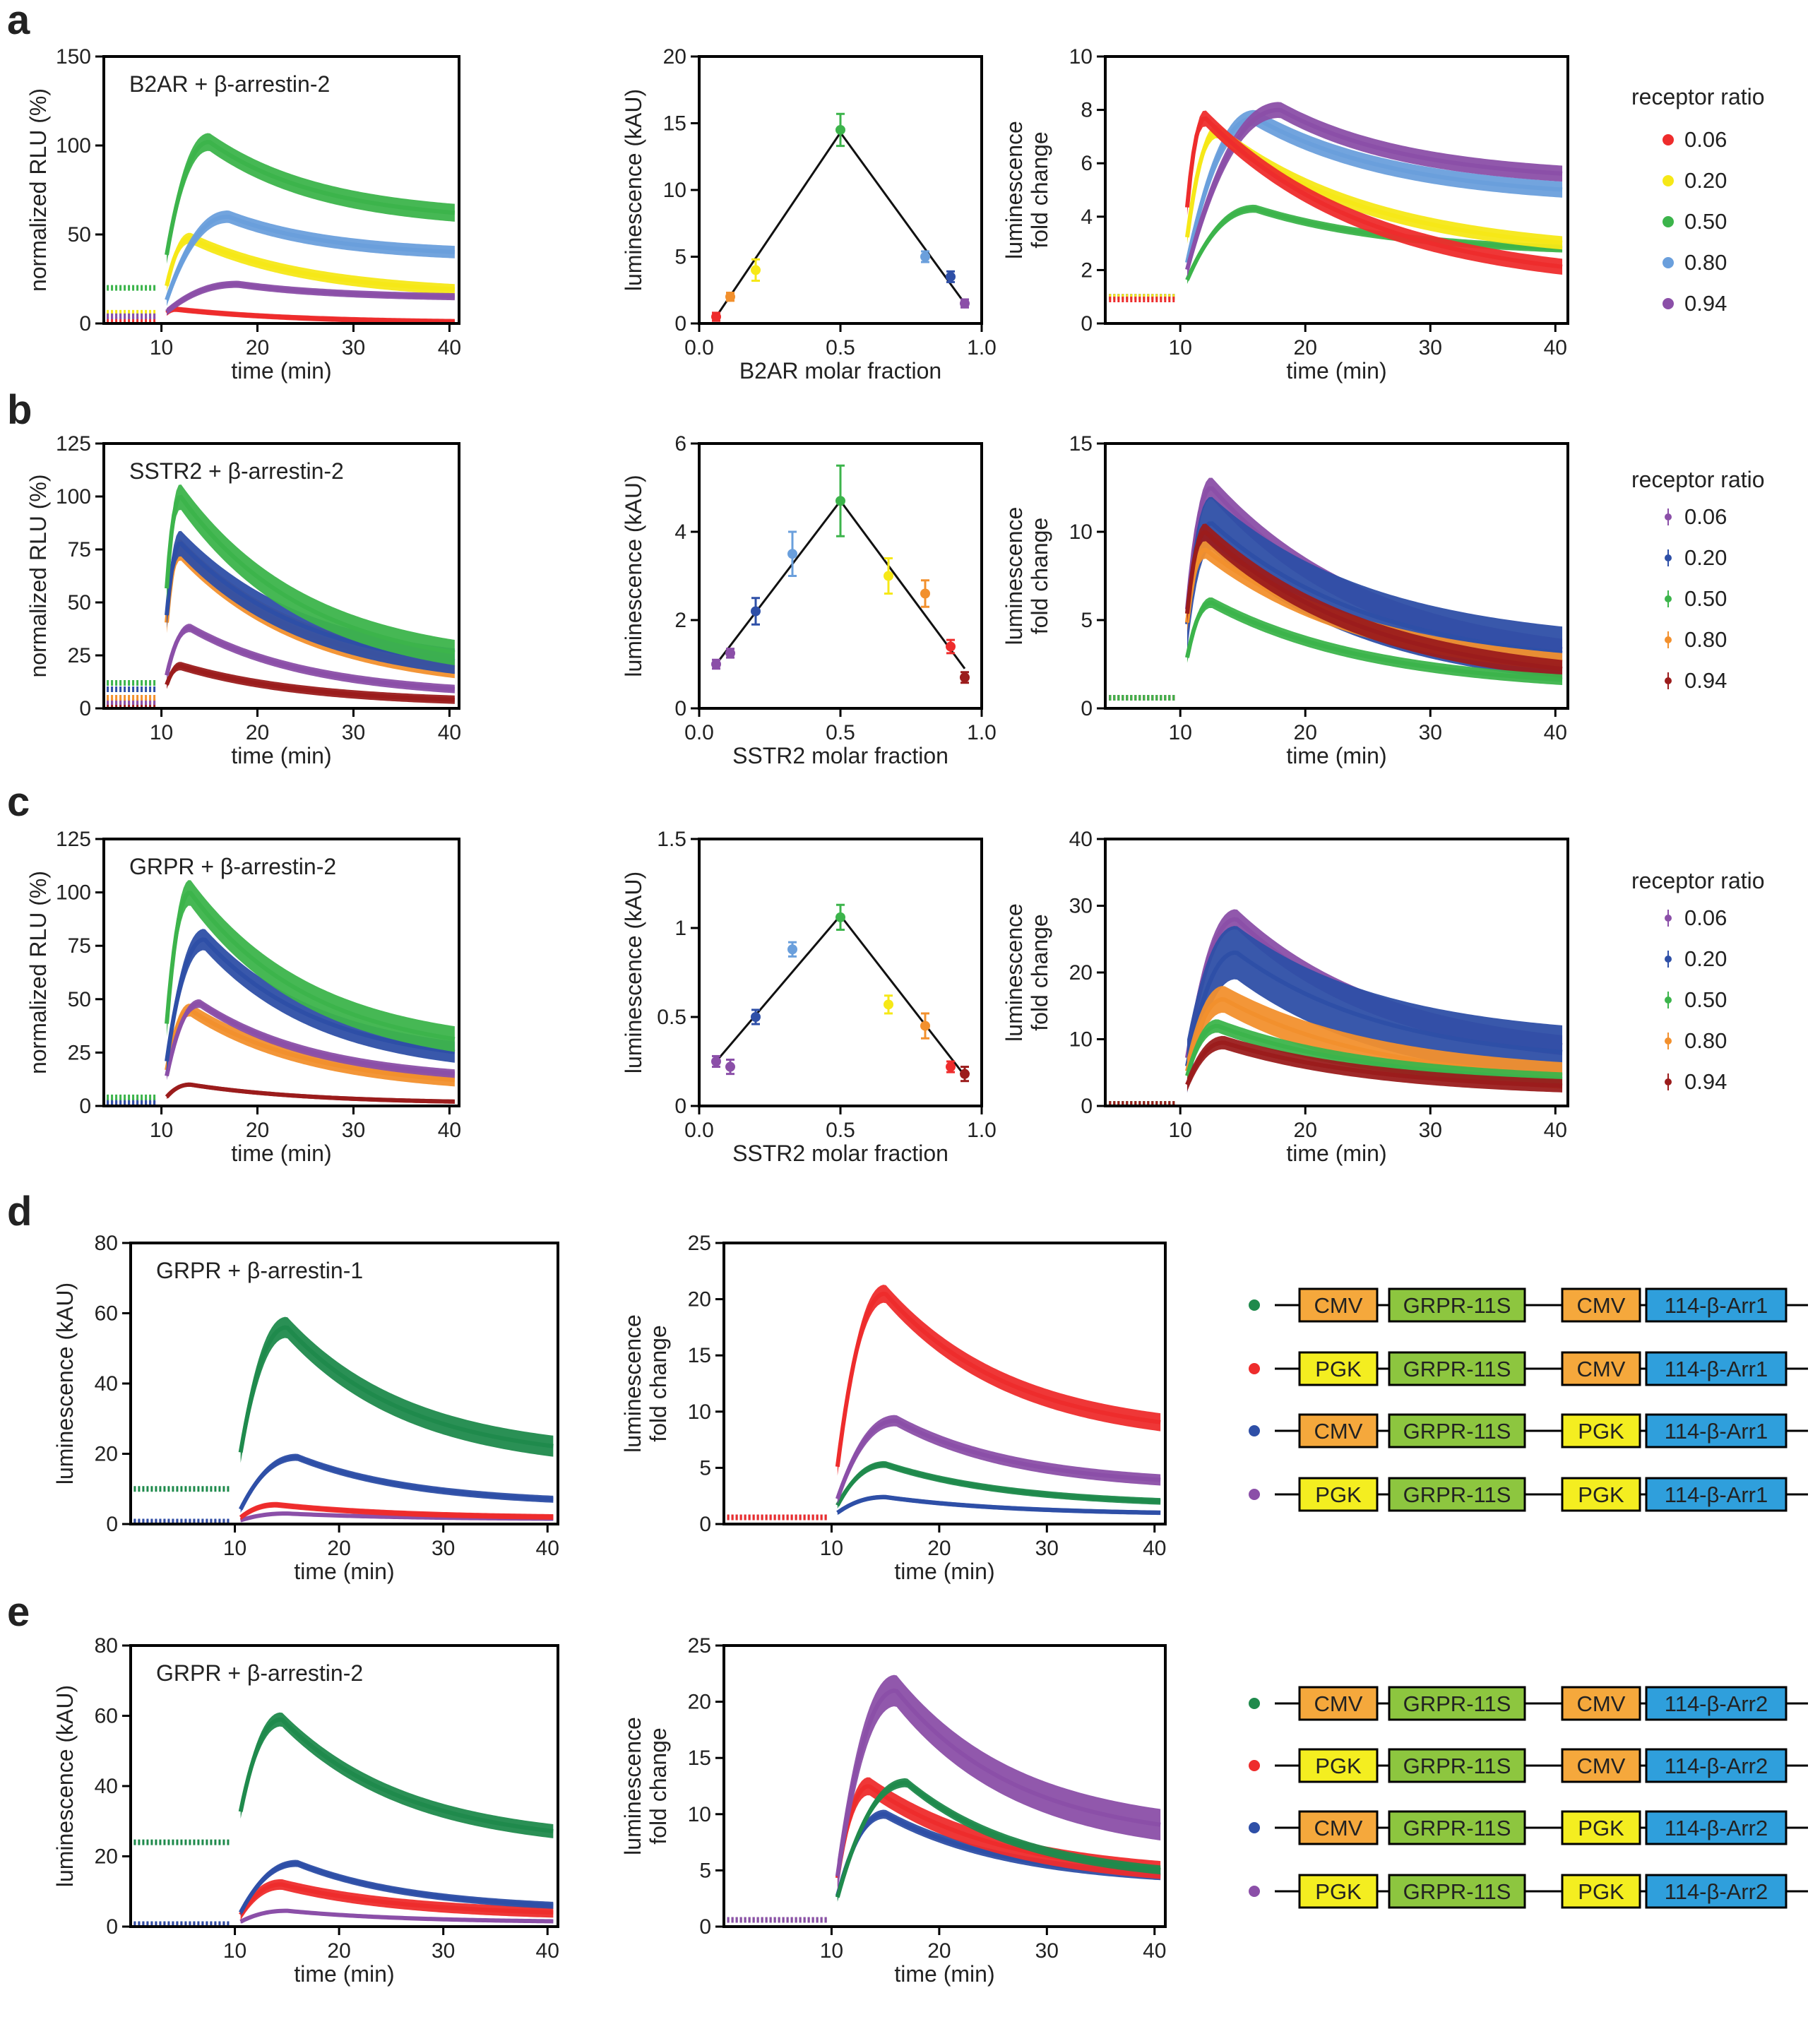 Image resolution: width=1820 pixels, height=2017 pixels. What do you see at coordinates (106, 1716) in the screenshot?
I see `y-tick-label: 60` at bounding box center [106, 1716].